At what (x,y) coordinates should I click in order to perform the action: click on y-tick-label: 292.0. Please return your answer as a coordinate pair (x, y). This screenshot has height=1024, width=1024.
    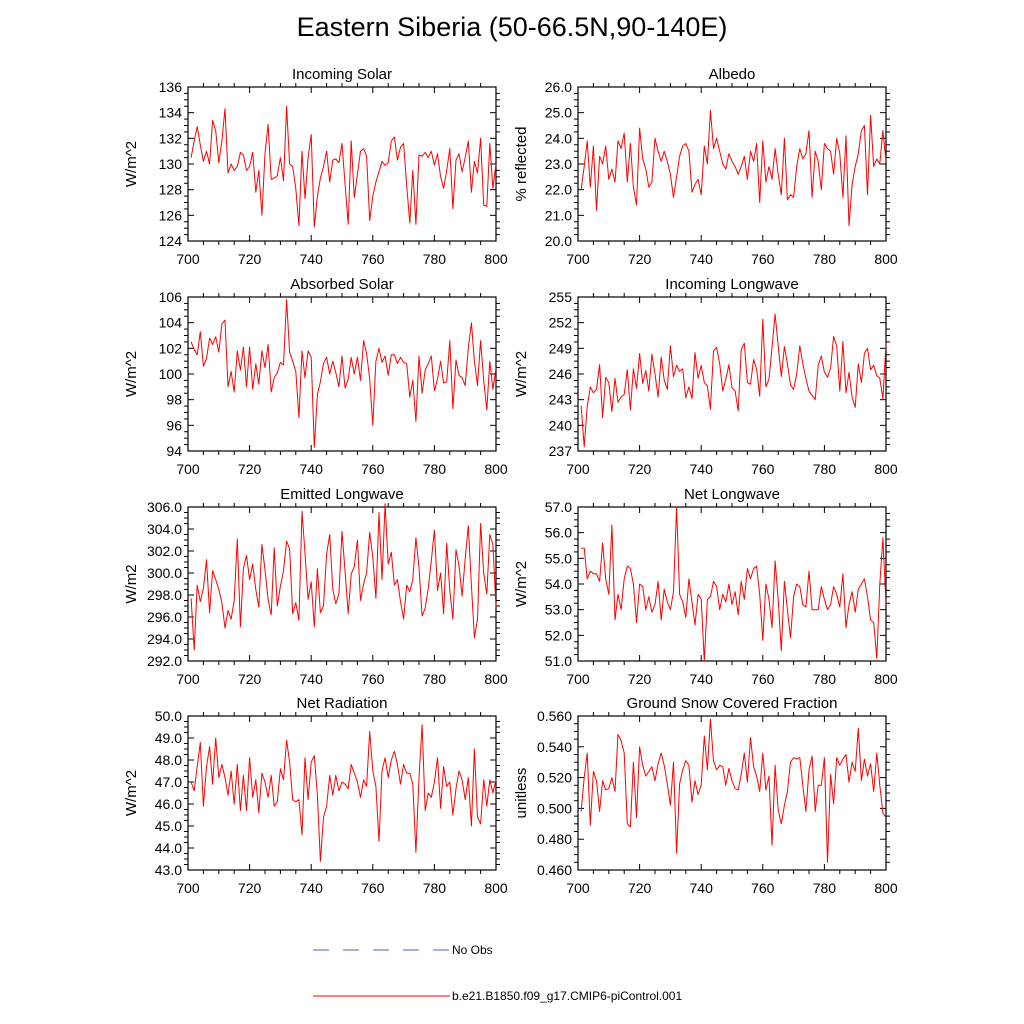
    Looking at the image, I should click on (164, 661).